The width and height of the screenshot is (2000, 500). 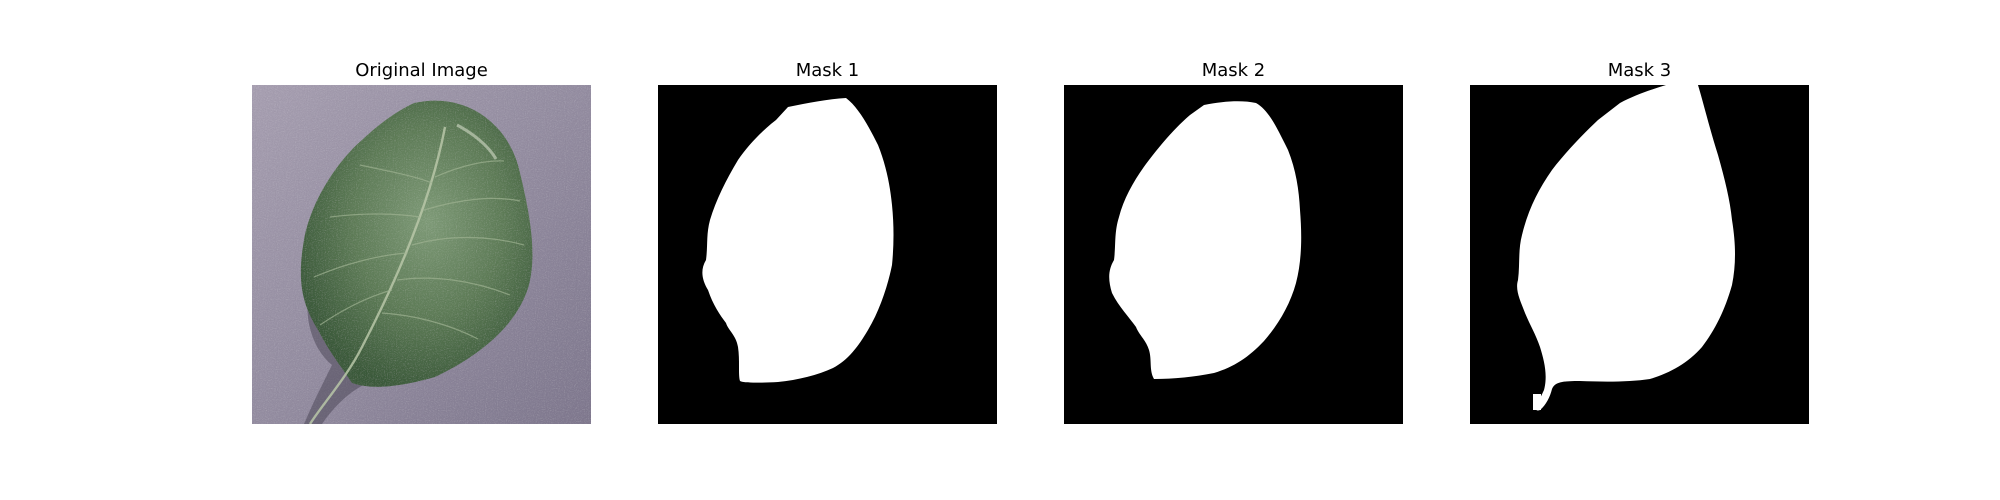 I want to click on leaf-photo, so click(x=421, y=254).